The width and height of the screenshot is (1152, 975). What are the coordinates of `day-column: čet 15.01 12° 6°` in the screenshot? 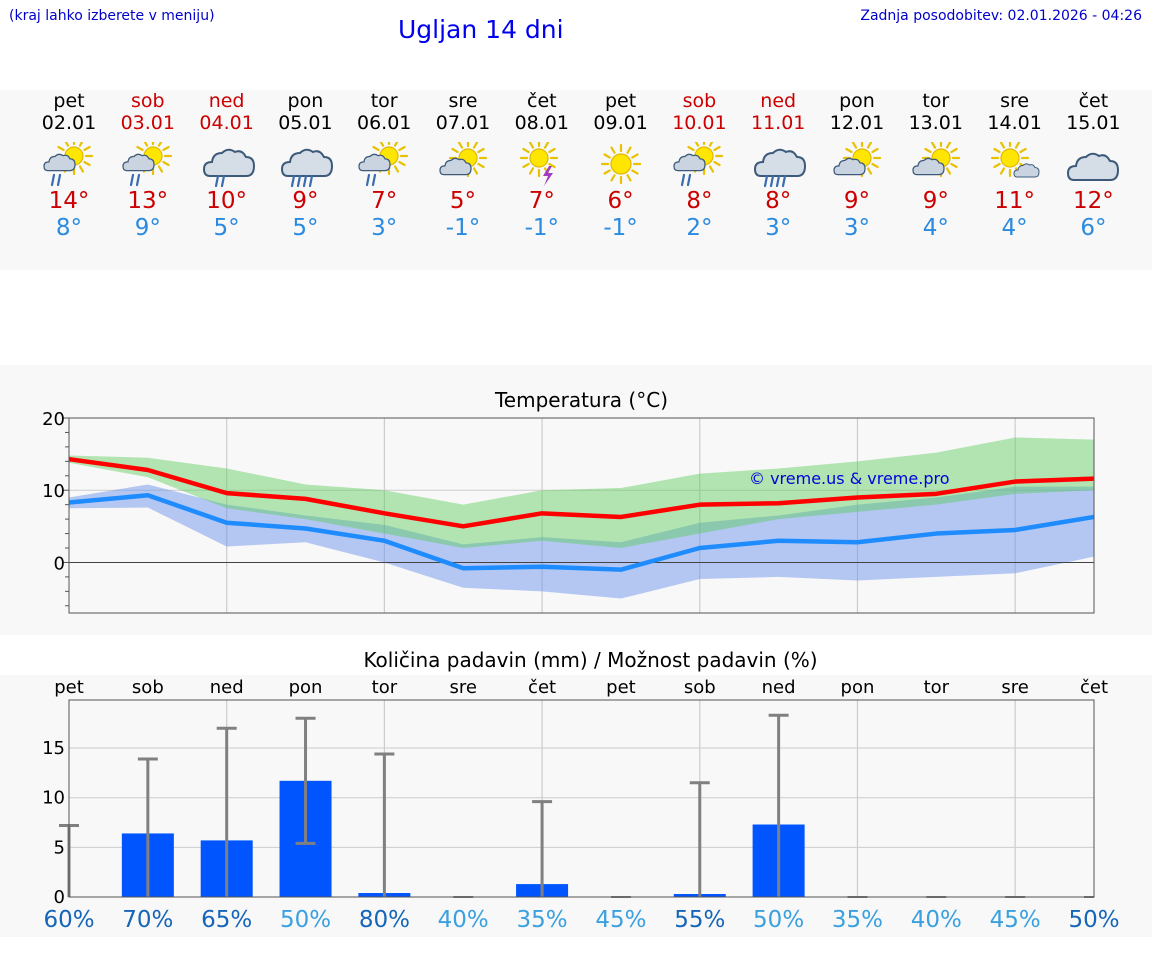 It's located at (1093, 166).